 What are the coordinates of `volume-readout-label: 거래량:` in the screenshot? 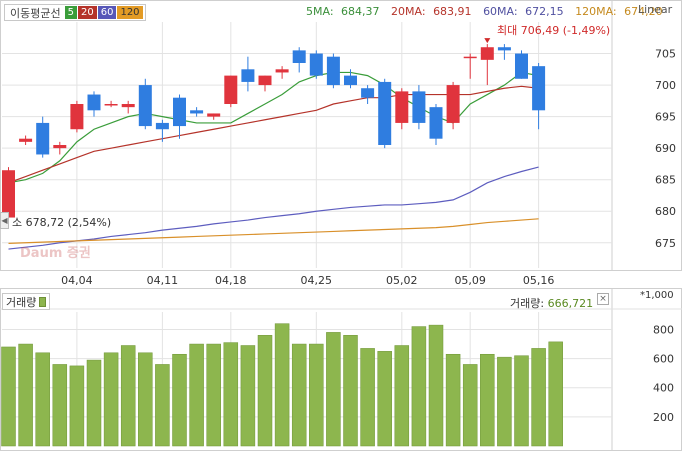 It's located at (527, 303).